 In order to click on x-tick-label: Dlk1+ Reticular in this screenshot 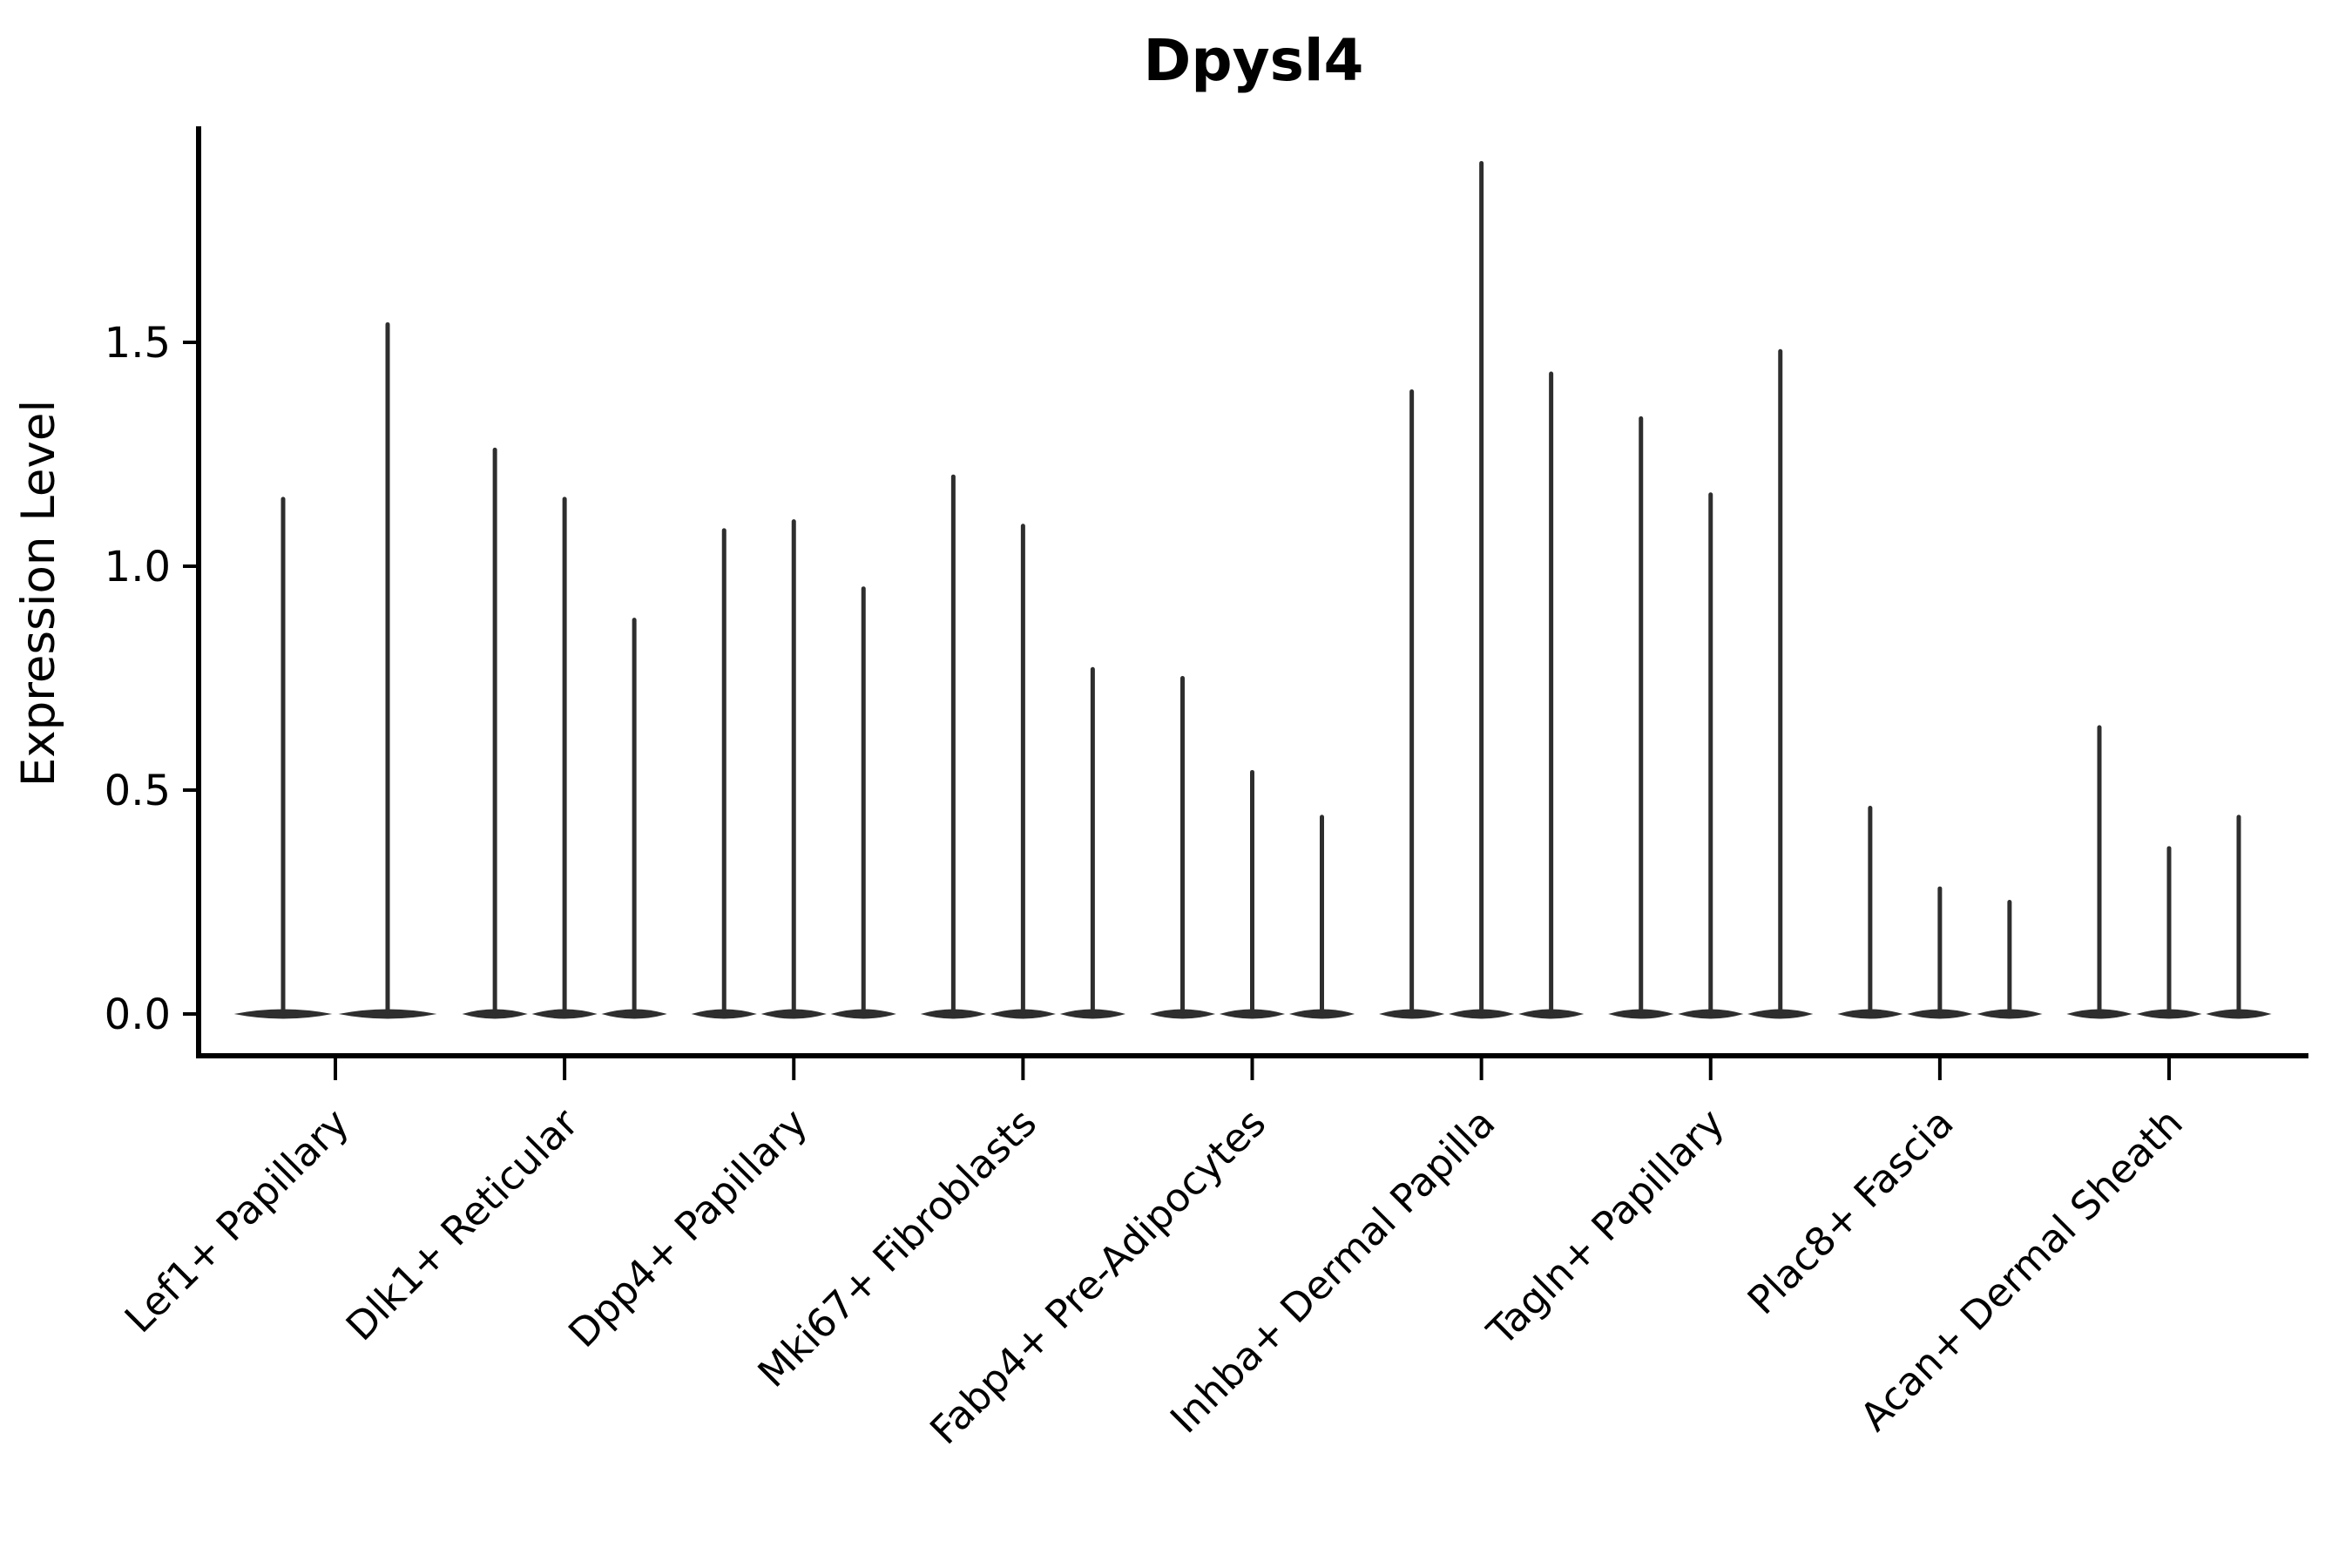, I will do `click(462, 1224)`.